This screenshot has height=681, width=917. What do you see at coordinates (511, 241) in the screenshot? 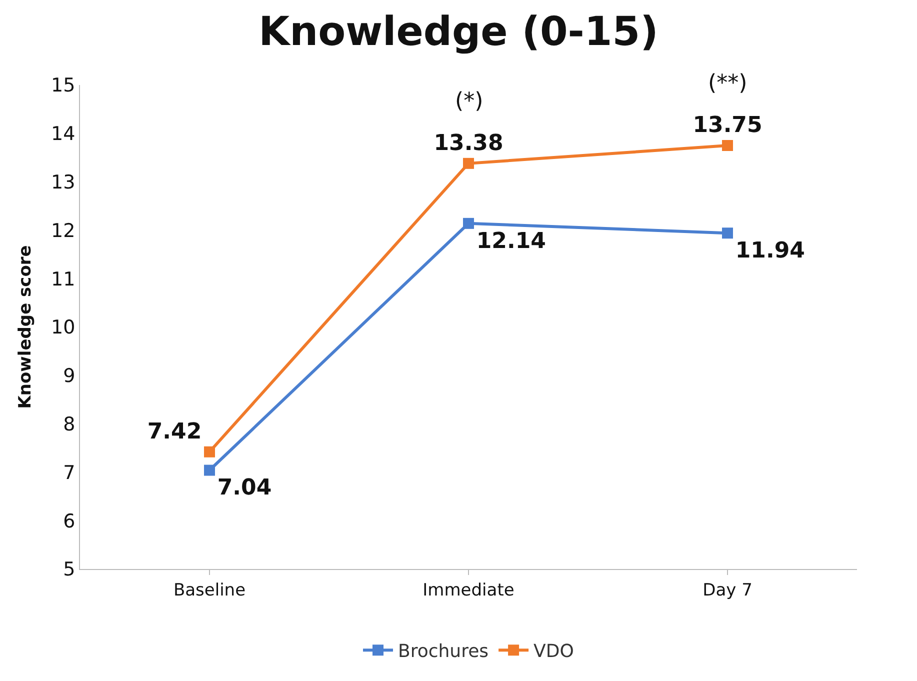
I see `data-label: 12.14` at bounding box center [511, 241].